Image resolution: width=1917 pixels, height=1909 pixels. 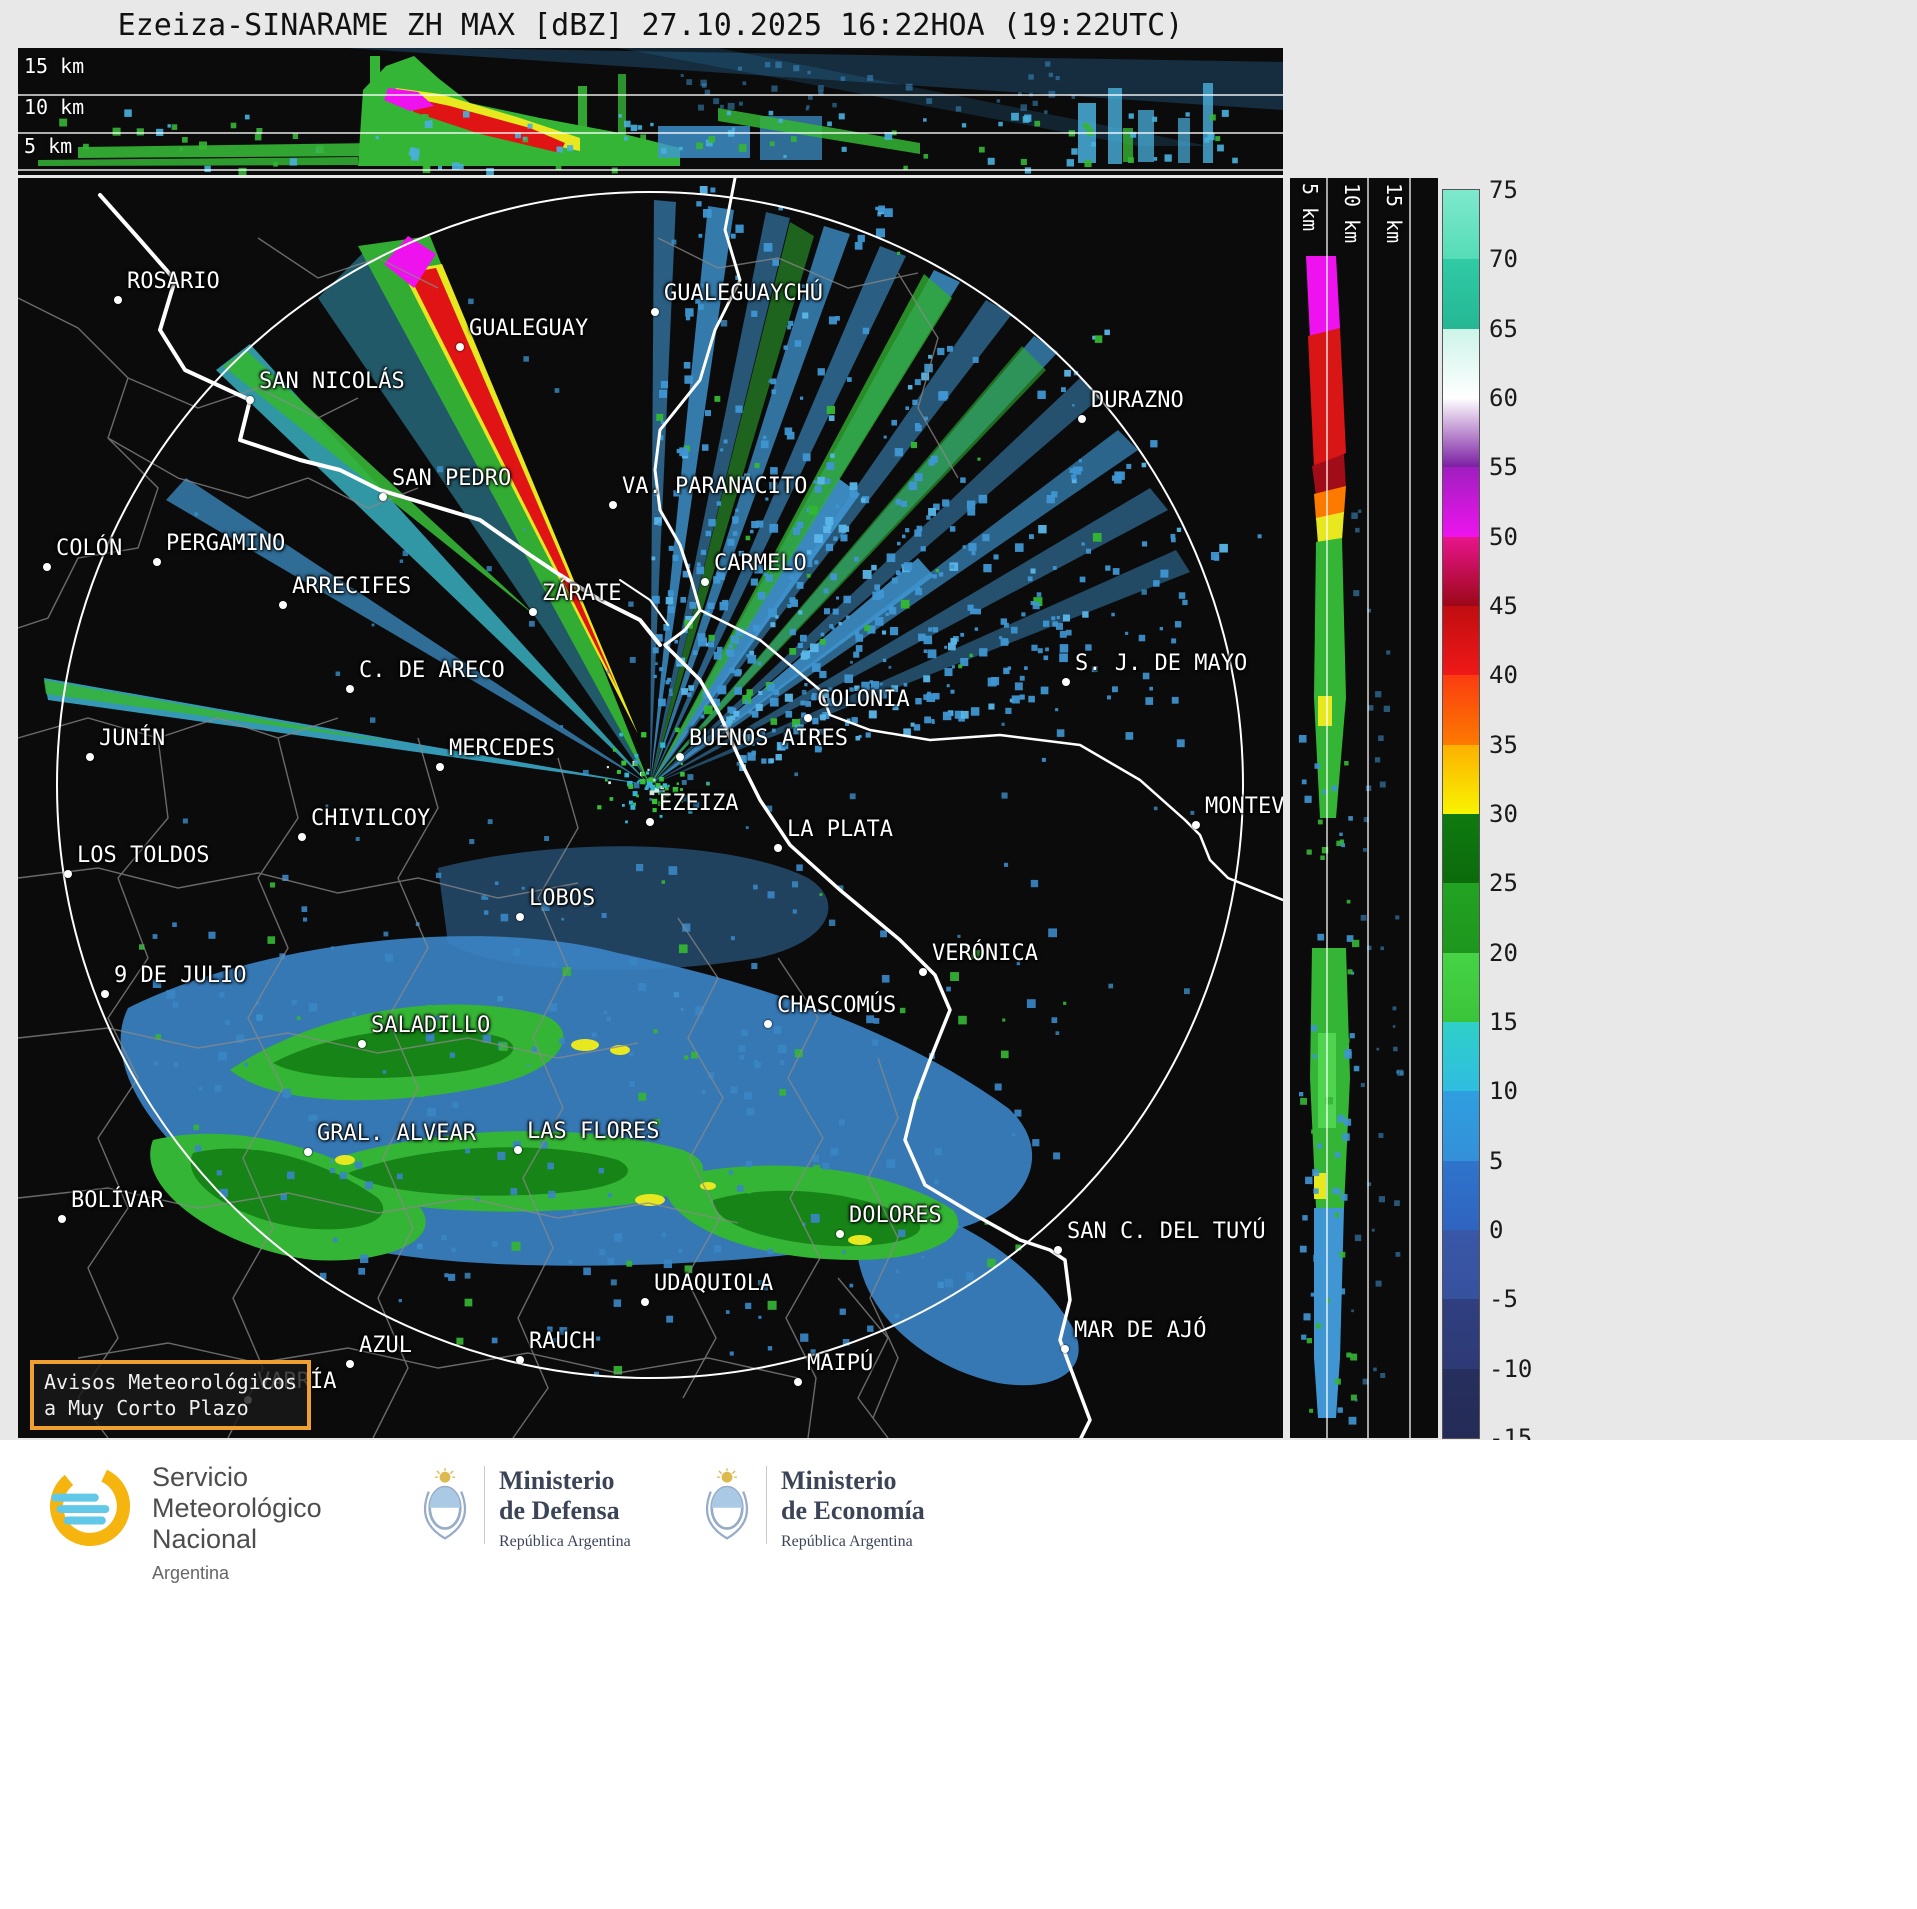 I want to click on colorbar-tick-label: 25, so click(x=1503, y=883).